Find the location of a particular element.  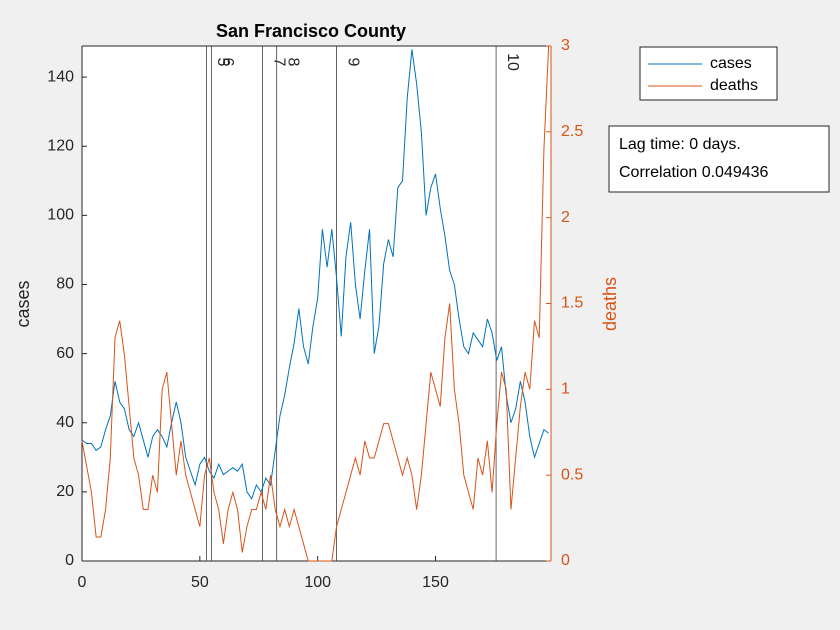

y2-axis-label: deaths is located at coordinates (610, 304).